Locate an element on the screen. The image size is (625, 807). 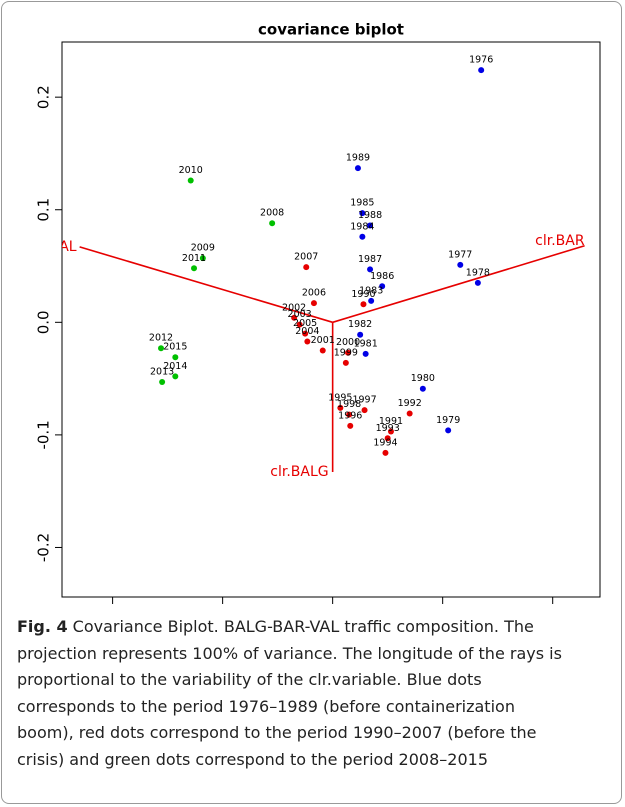
point-label: 1981 is located at coordinates (366, 343).